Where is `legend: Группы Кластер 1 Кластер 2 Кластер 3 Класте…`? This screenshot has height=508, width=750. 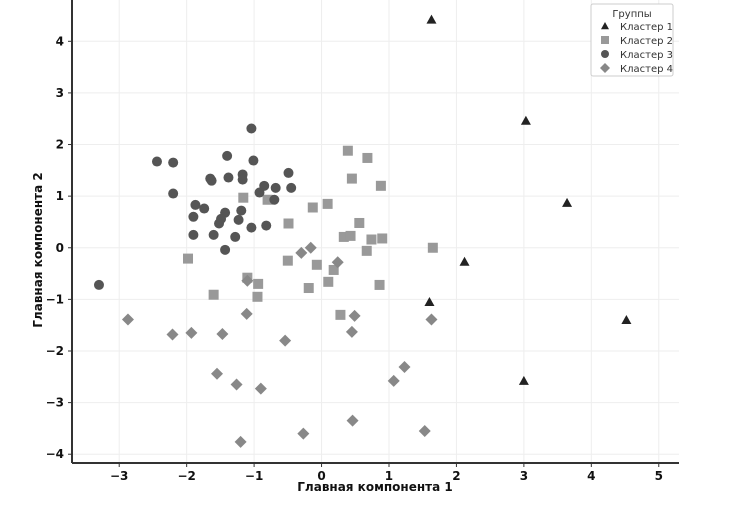 legend: Группы Кластер 1 Кластер 2 Кластер 3 Класте… is located at coordinates (632, 40).